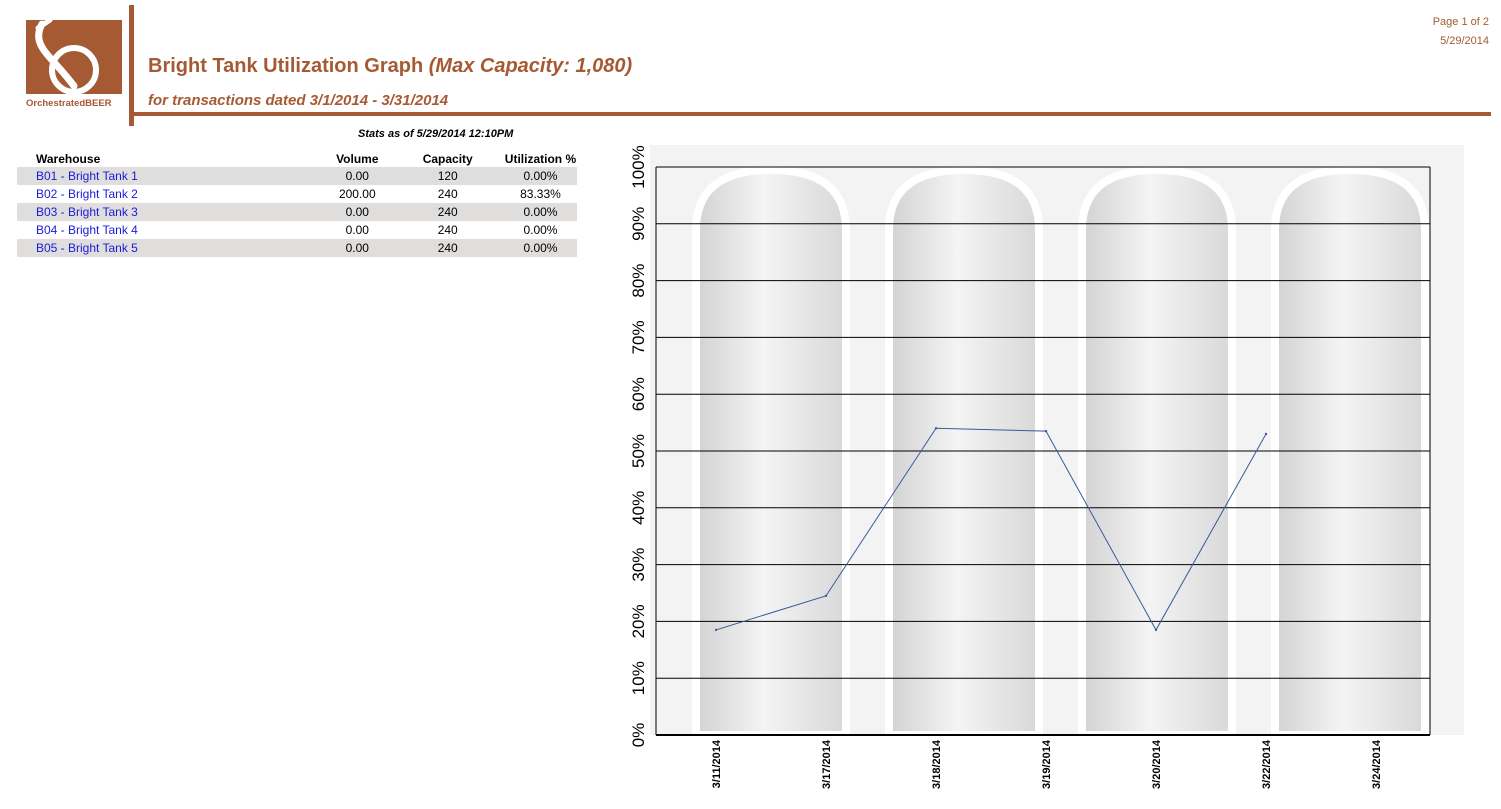 The width and height of the screenshot is (1501, 809). I want to click on table-row: B05 - Bright Tank 5 0.00 240 0.00%, so click(297, 248).